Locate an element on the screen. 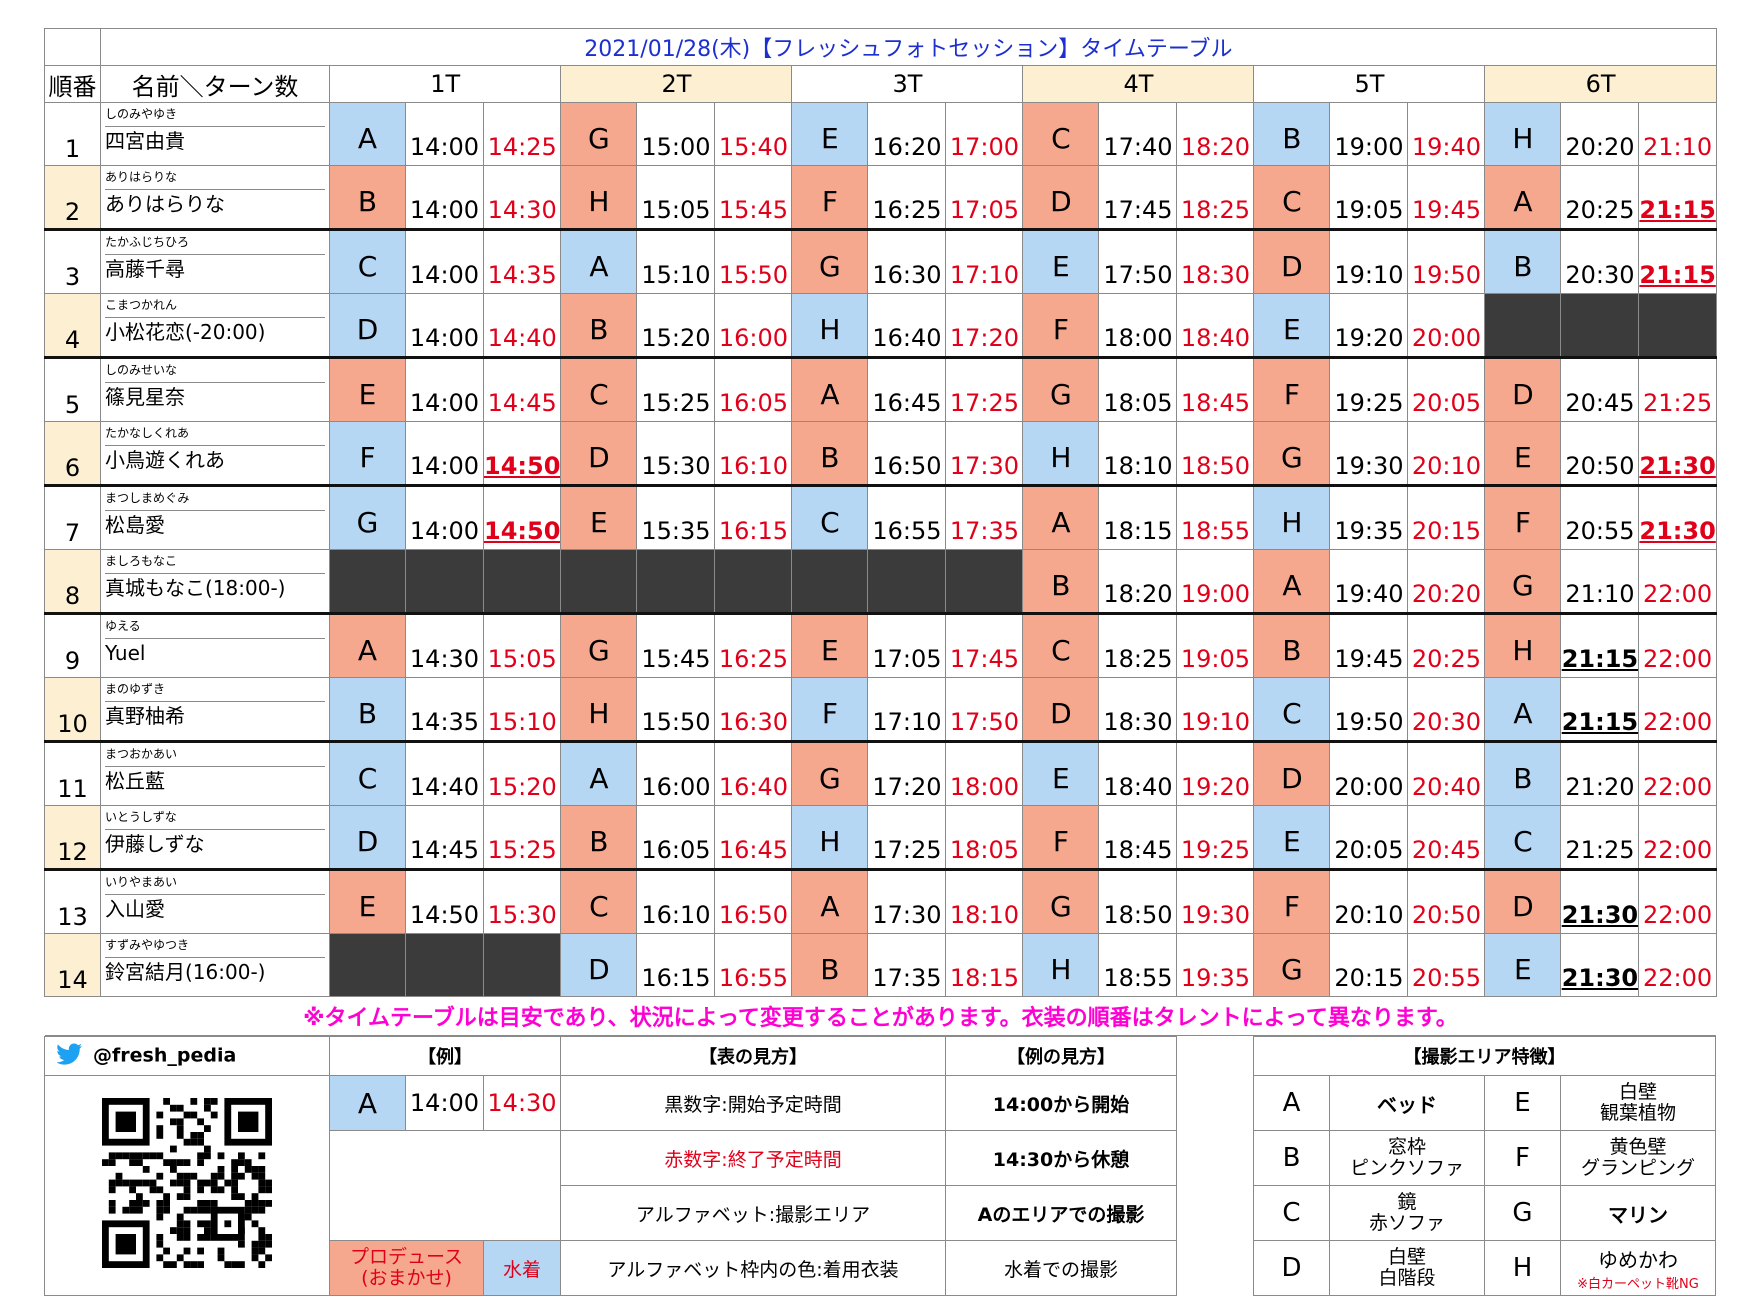 The image size is (1755, 1296). start-time: 15:05 is located at coordinates (676, 197).